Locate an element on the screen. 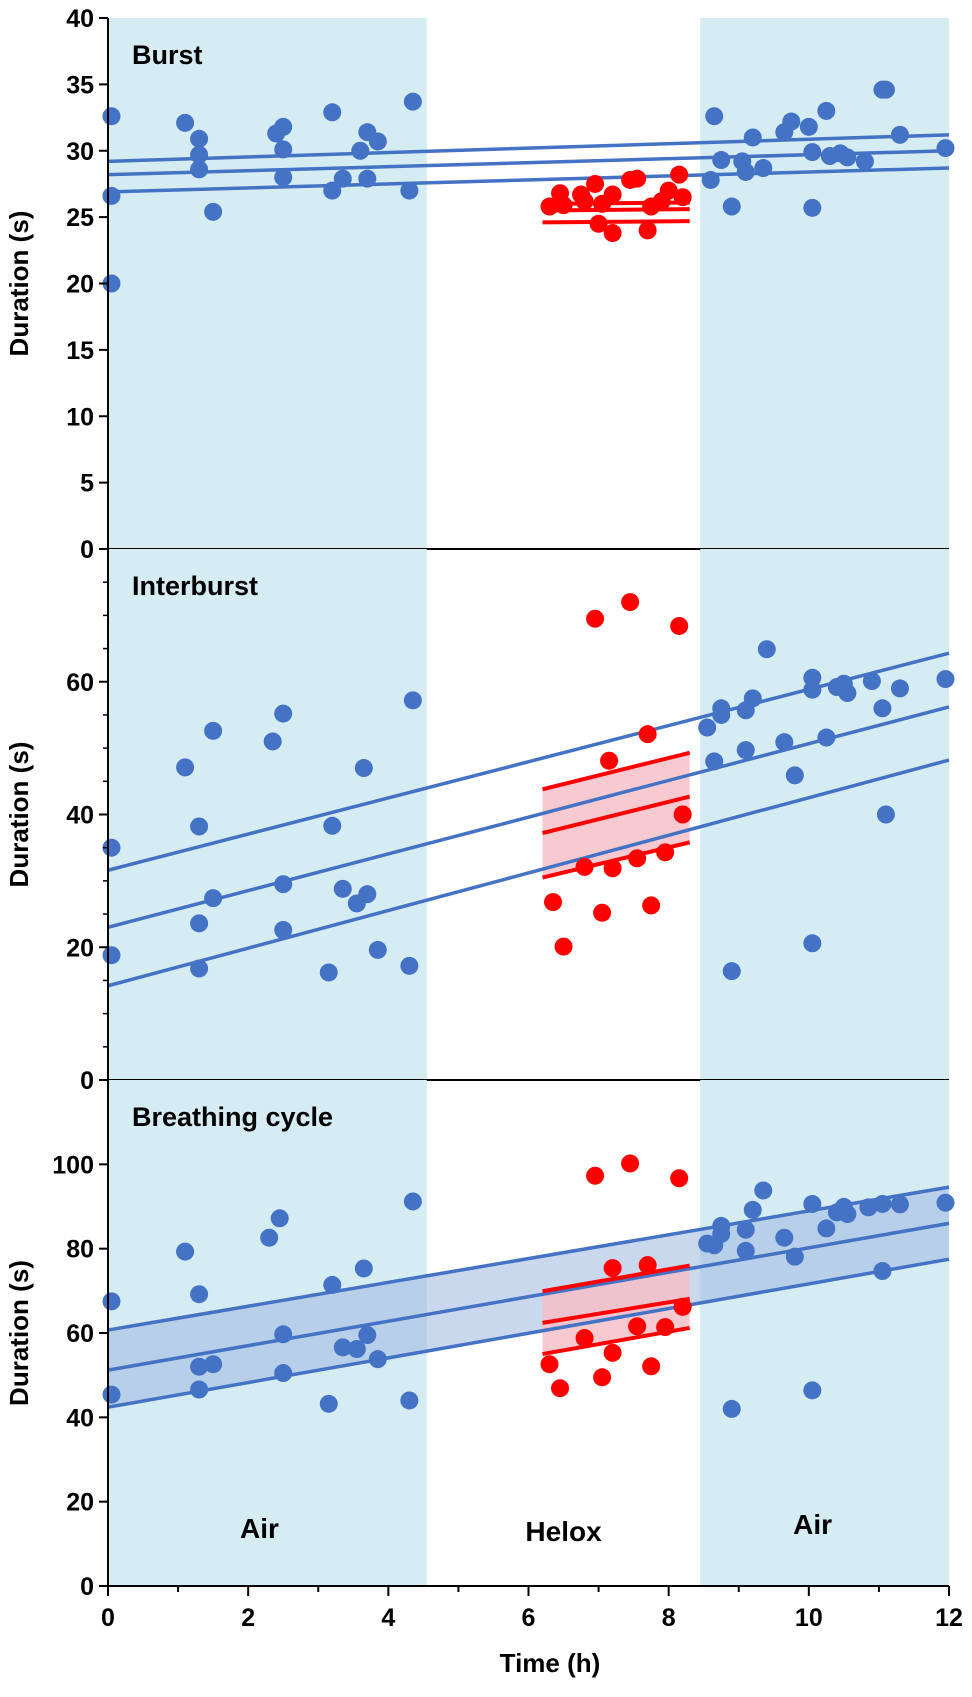  helox-fit-upper-line is located at coordinates (616, 771).